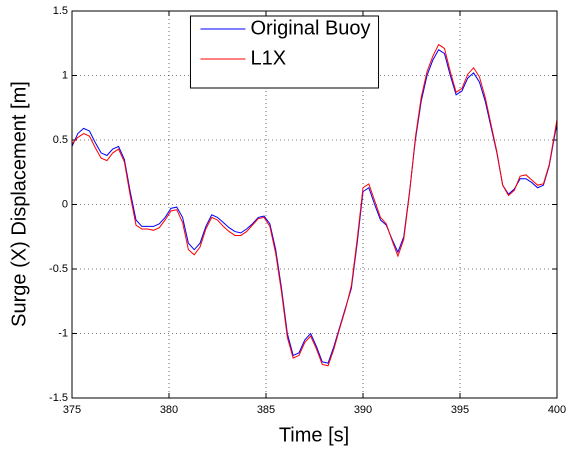 Image resolution: width=571 pixels, height=454 pixels. Describe the element at coordinates (363, 410) in the screenshot. I see `x-tick-label: 390` at that location.